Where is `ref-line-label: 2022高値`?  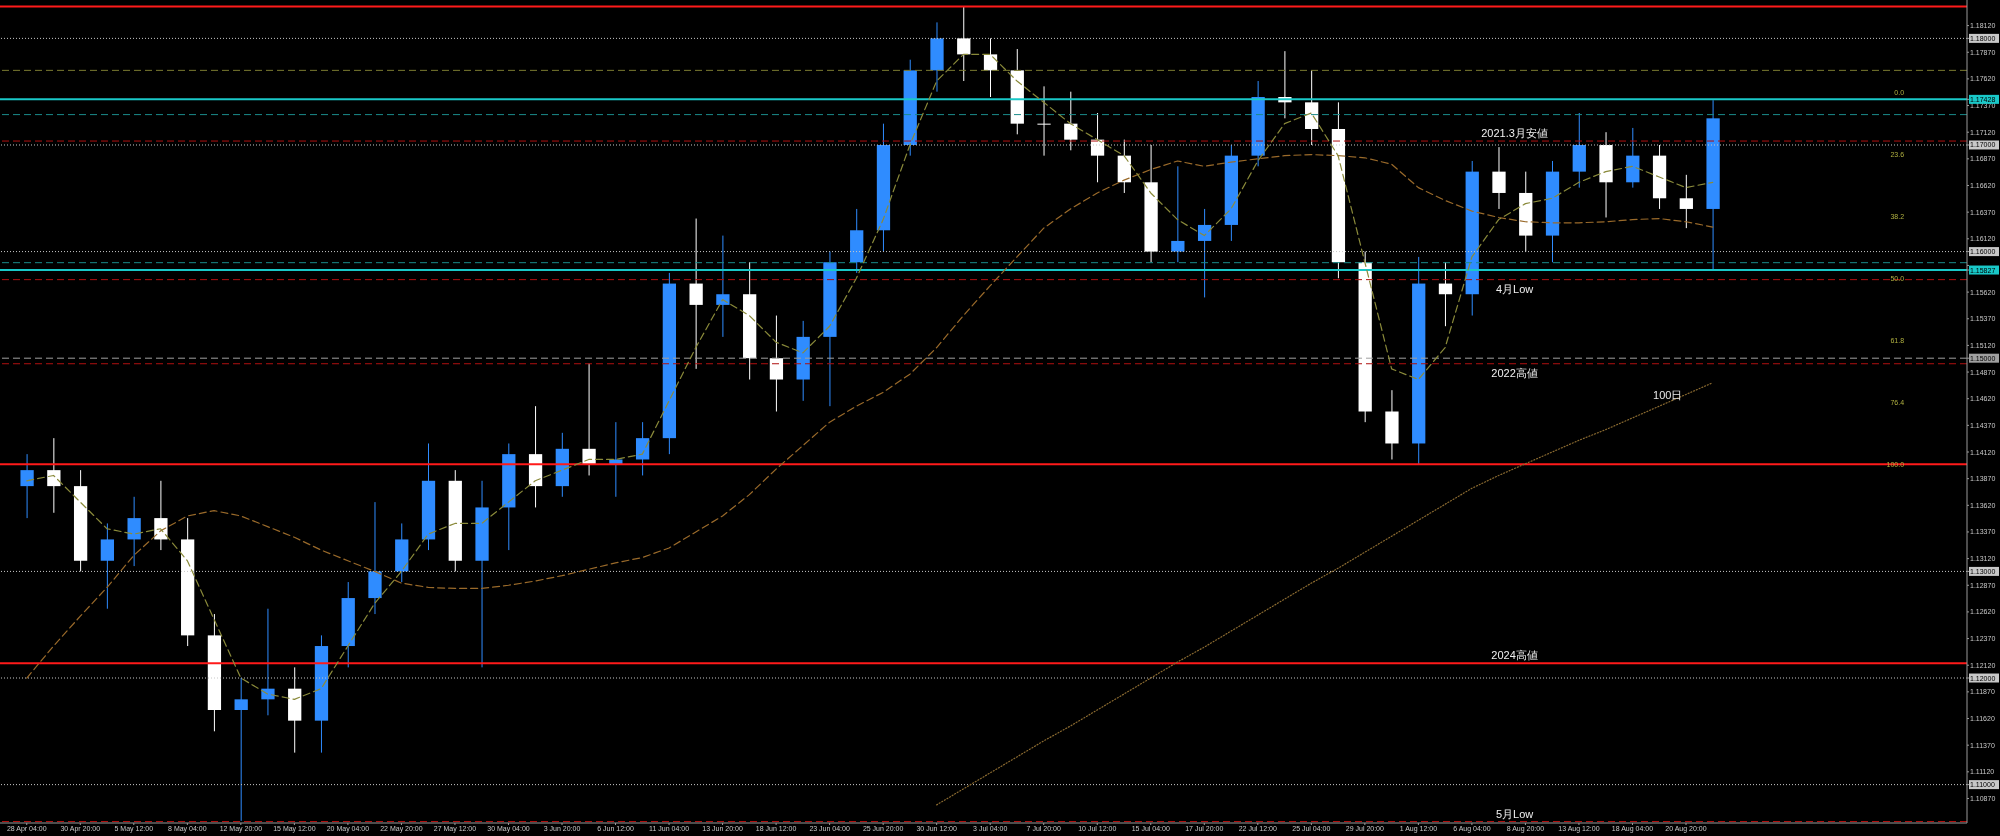
ref-line-label: 2022高値 is located at coordinates (1514, 372).